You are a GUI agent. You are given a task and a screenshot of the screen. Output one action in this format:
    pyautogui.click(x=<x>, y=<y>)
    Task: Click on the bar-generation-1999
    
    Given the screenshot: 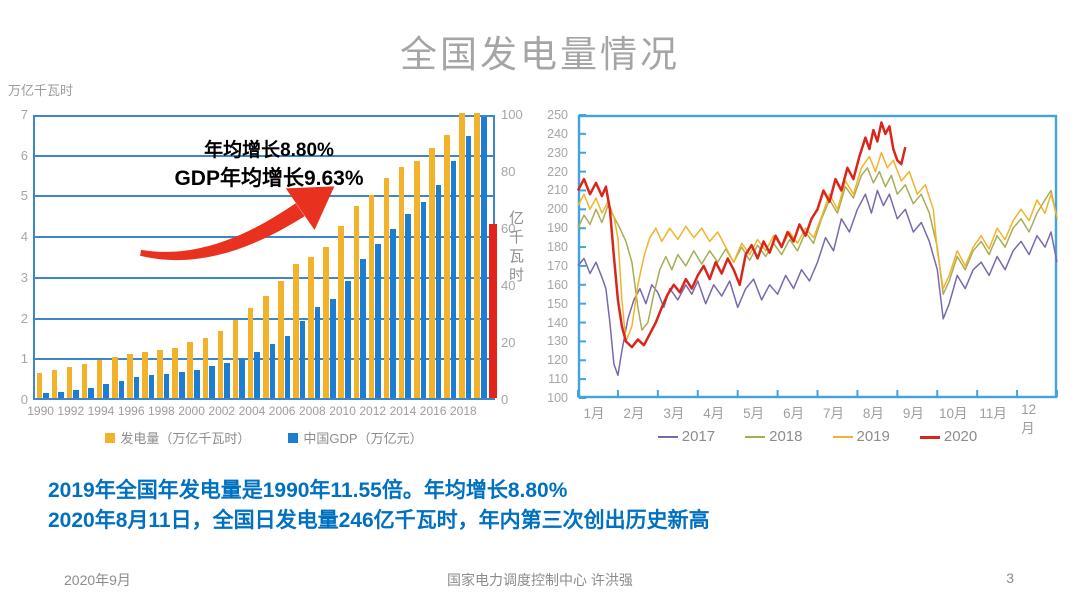 What is the action you would take?
    pyautogui.click(x=175, y=372)
    